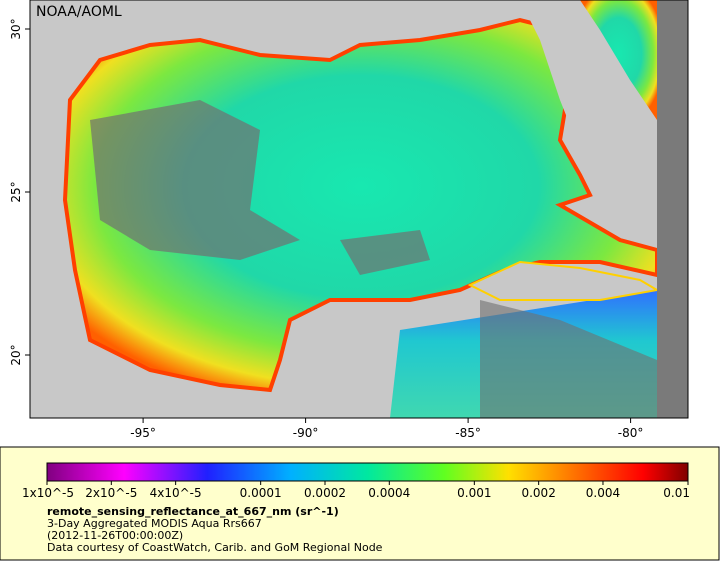 The image size is (720, 565). What do you see at coordinates (143, 433) in the screenshot?
I see `lon-tick-label: -95°` at bounding box center [143, 433].